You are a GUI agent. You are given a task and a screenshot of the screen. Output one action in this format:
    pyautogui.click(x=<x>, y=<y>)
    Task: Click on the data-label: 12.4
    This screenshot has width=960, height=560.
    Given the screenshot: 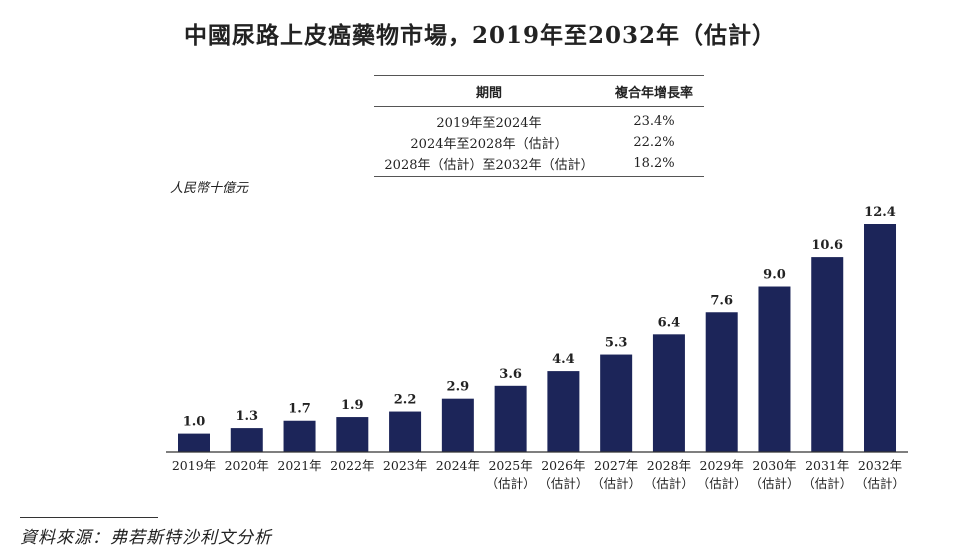 What is the action you would take?
    pyautogui.click(x=880, y=212)
    